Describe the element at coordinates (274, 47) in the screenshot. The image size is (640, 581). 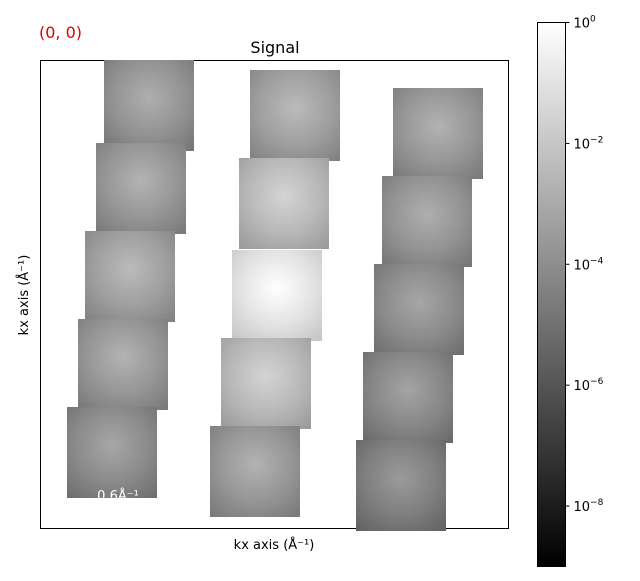
I see `chart-title: Signal` at that location.